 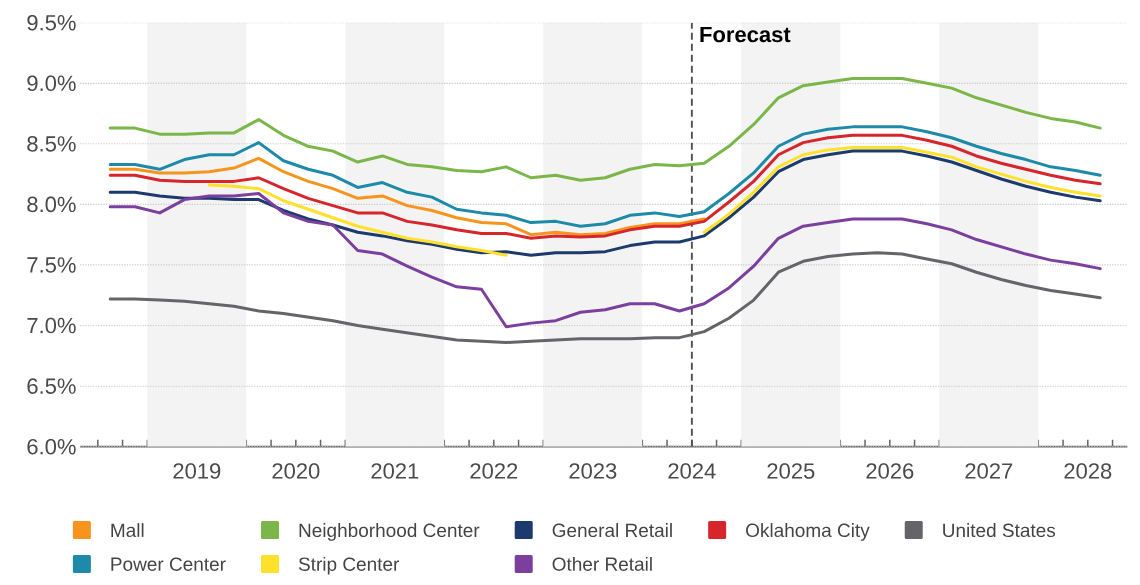 What do you see at coordinates (127, 530) in the screenshot?
I see `legend-label: Mall` at bounding box center [127, 530].